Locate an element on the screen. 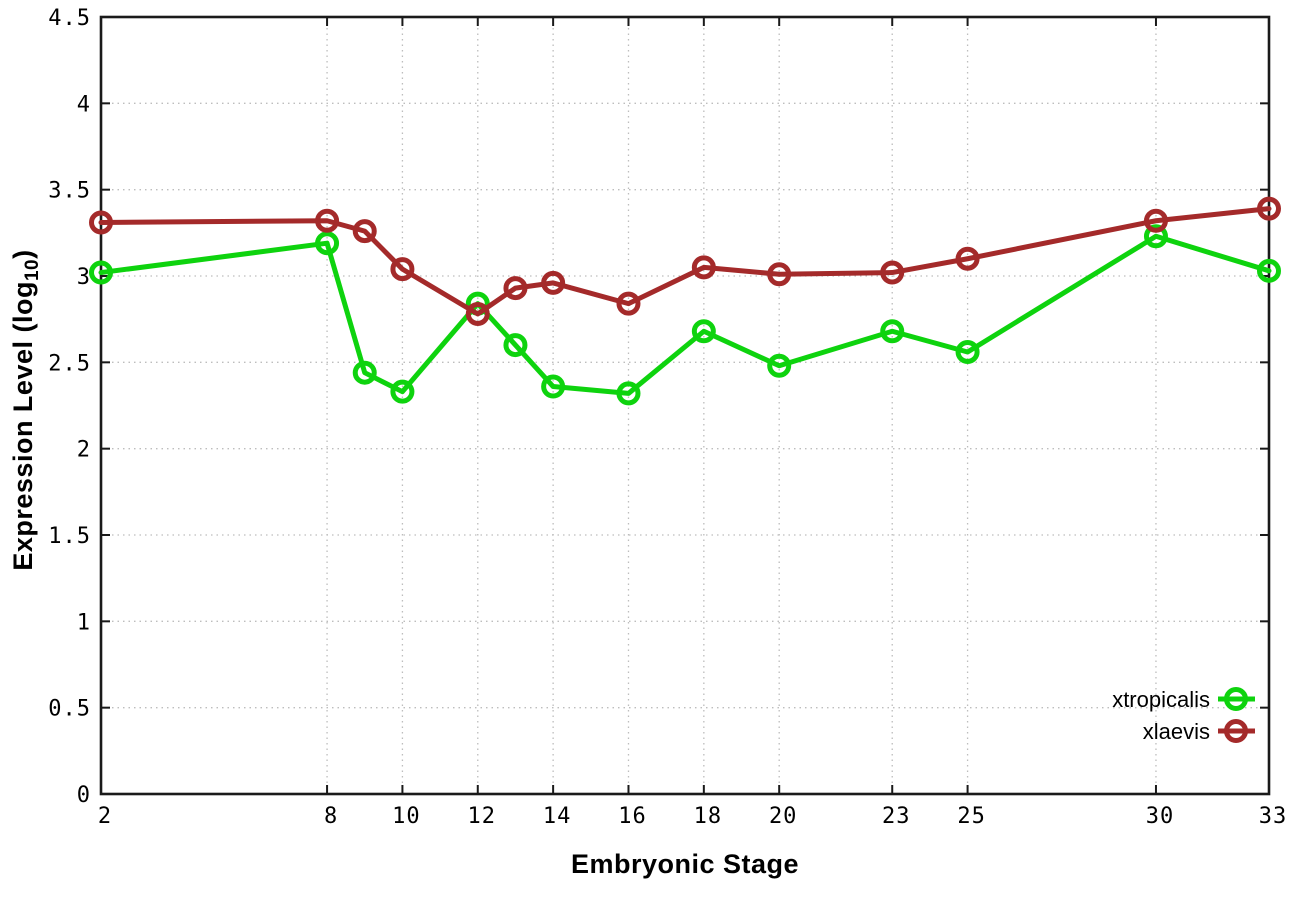 The image size is (1296, 907). y-tick-label: 1 is located at coordinates (84, 622).